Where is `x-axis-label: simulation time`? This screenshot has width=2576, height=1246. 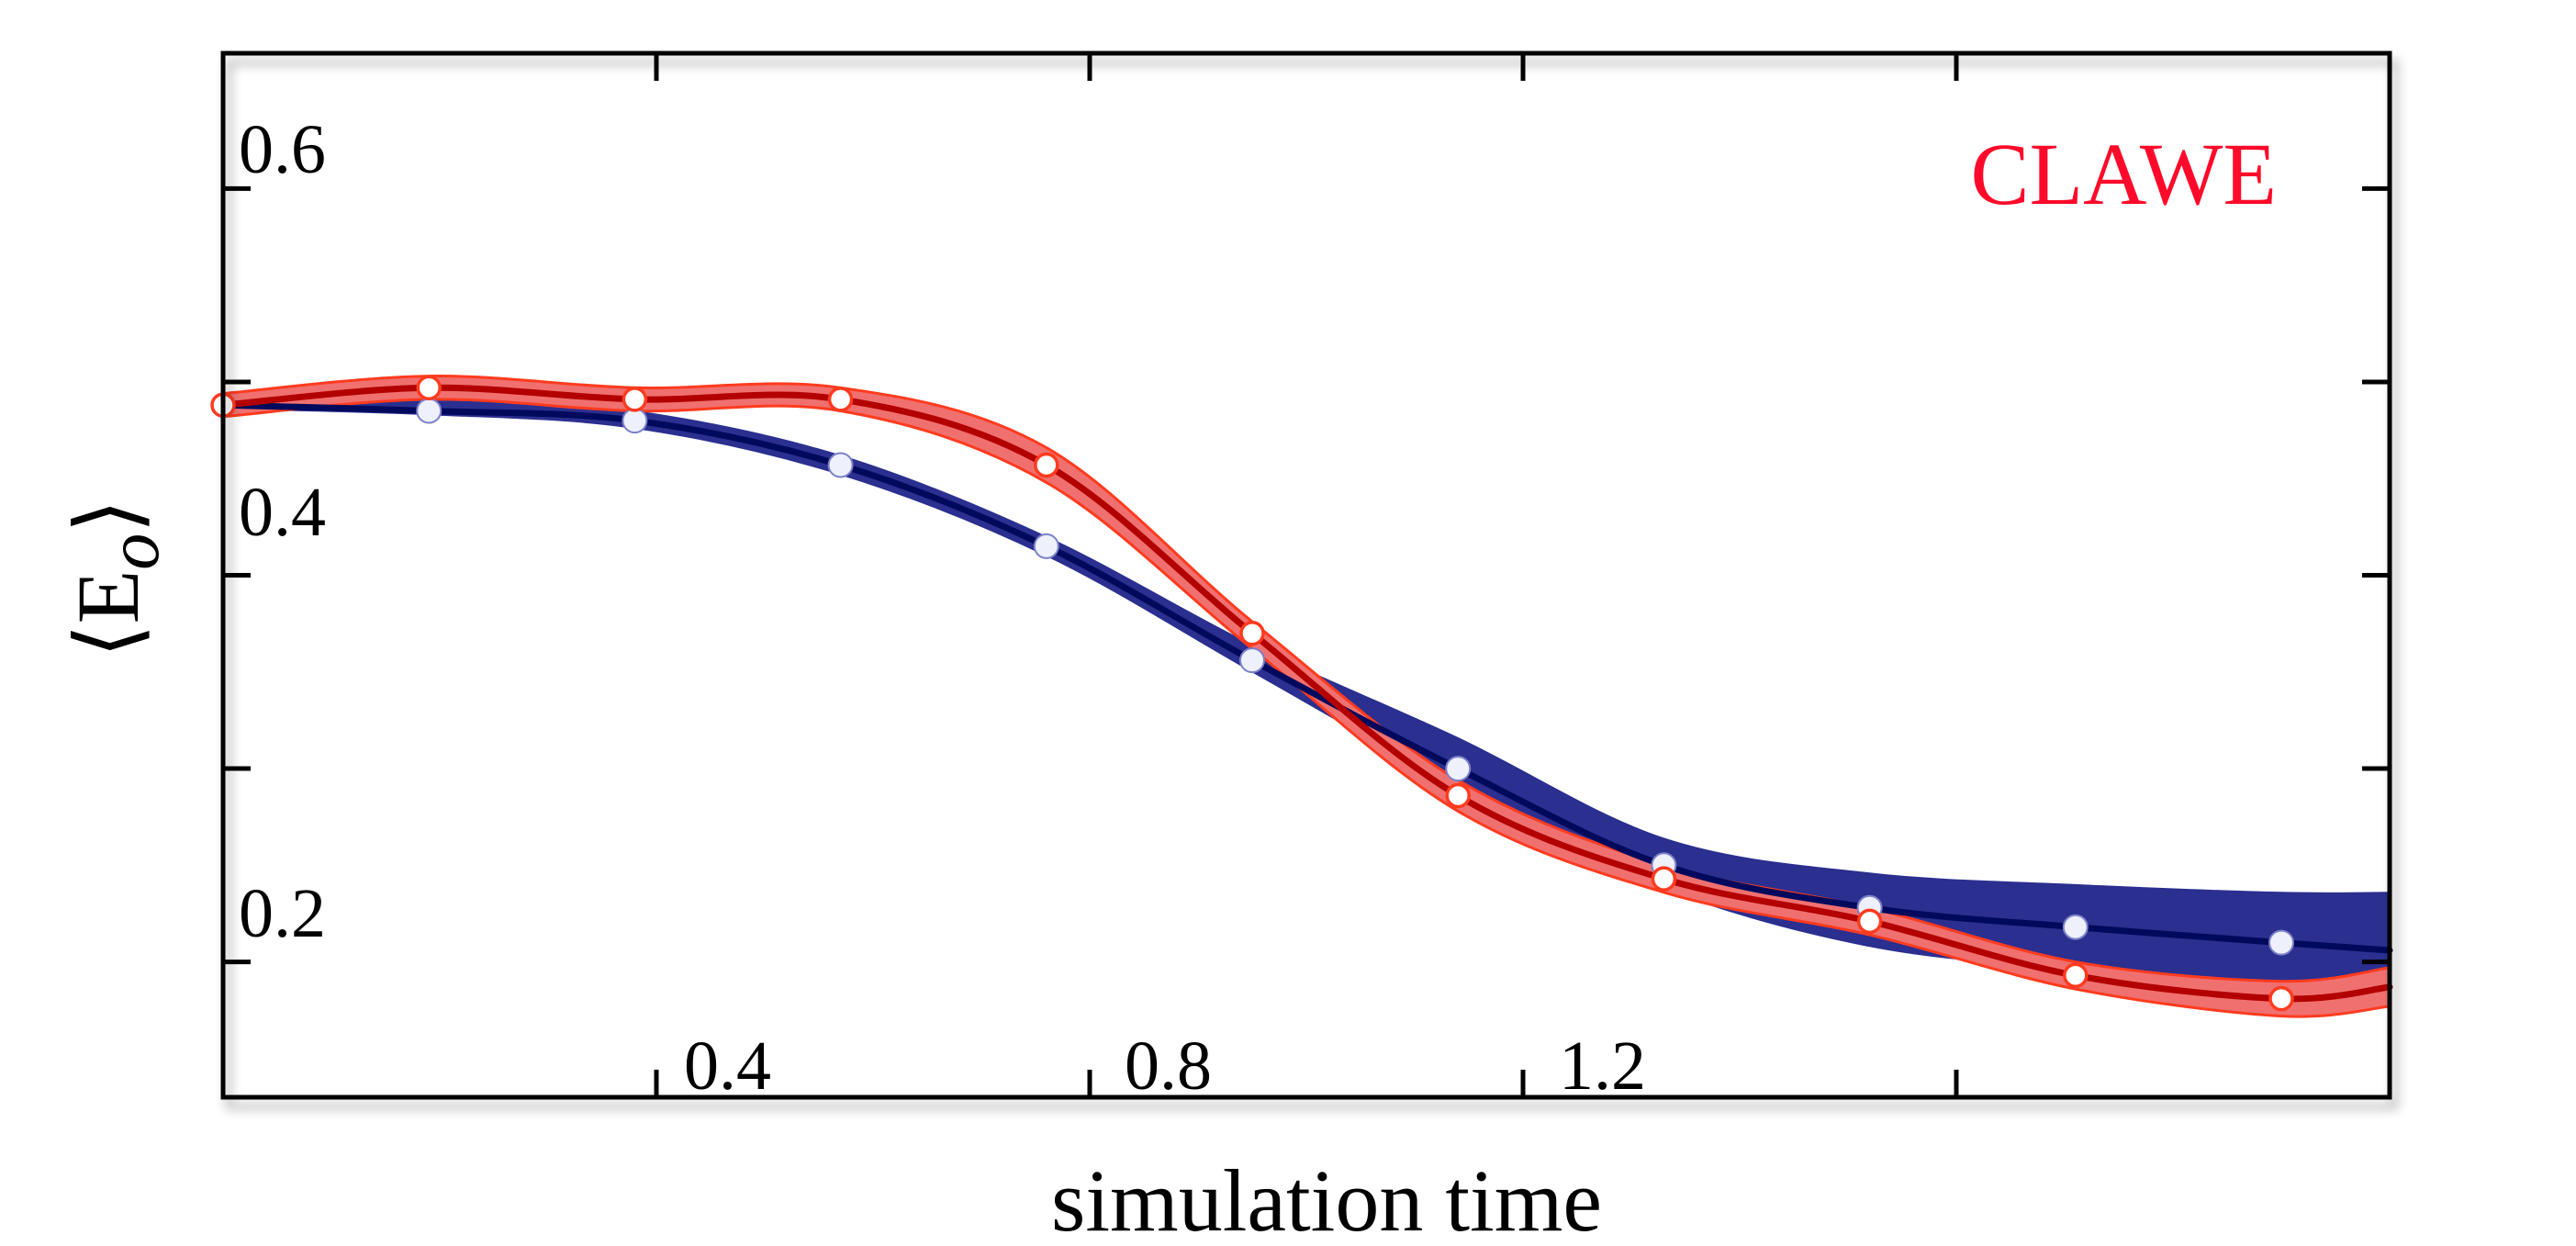 x-axis-label: simulation time is located at coordinates (1326, 1198).